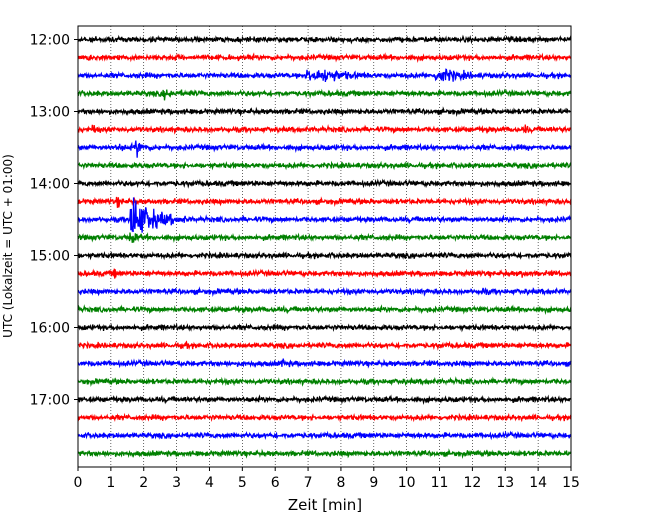 Image resolution: width=650 pixels, height=520 pixels. I want to click on x-tick-label-5: 5, so click(242, 483).